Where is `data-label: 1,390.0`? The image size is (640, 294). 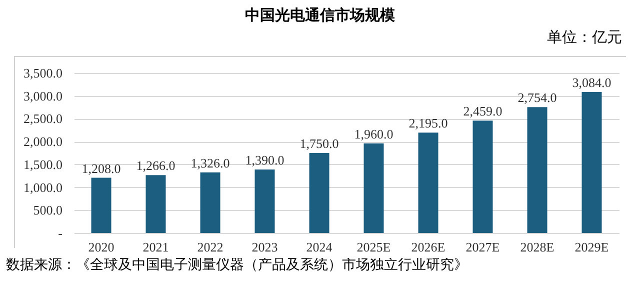 data-label: 1,390.0 is located at coordinates (264, 160).